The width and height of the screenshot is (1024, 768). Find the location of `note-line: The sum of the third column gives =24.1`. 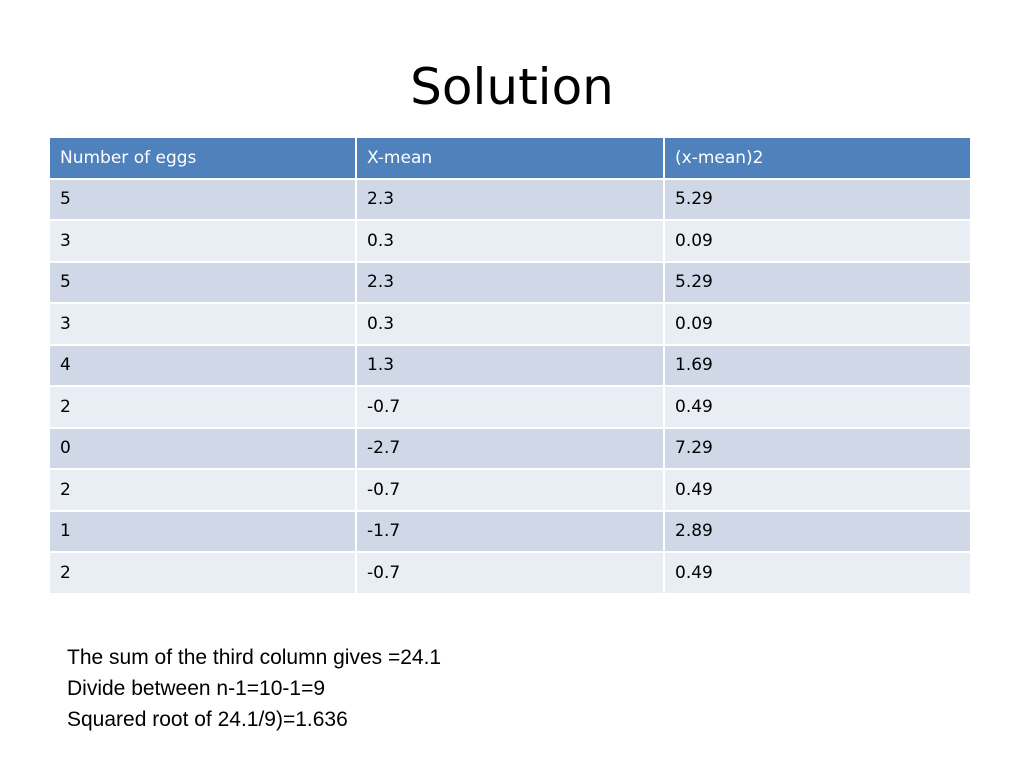

note-line: The sum of the third column gives =24.1 is located at coordinates (254, 657).